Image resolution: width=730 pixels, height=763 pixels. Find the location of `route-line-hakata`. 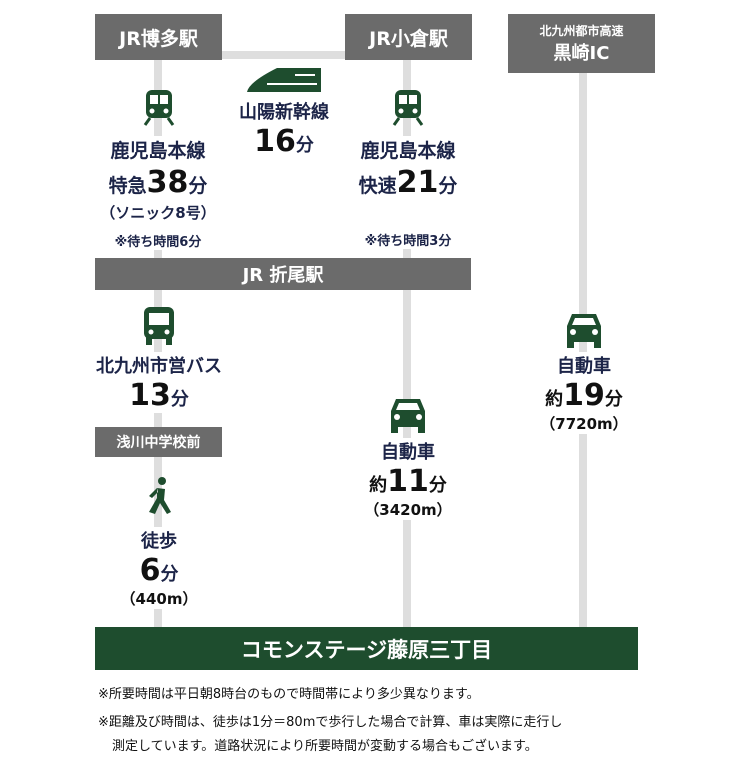

route-line-hakata is located at coordinates (158, 342).